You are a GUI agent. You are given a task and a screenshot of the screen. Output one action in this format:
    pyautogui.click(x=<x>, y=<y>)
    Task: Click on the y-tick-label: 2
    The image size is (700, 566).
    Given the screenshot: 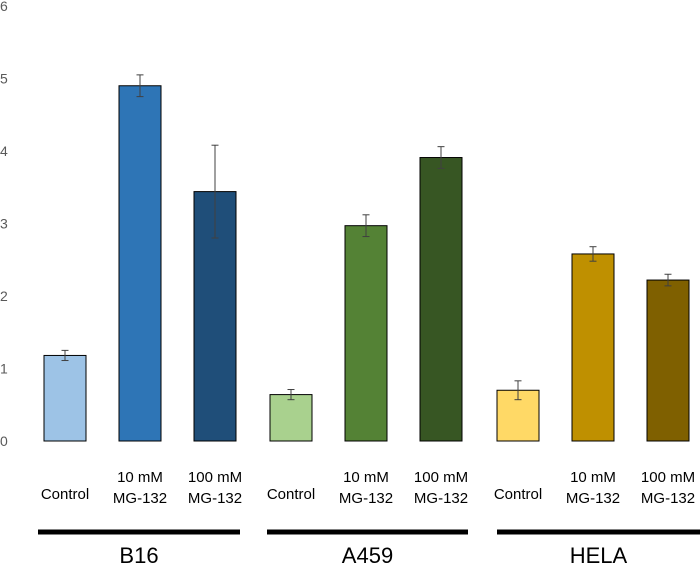 What is the action you would take?
    pyautogui.click(x=4, y=296)
    